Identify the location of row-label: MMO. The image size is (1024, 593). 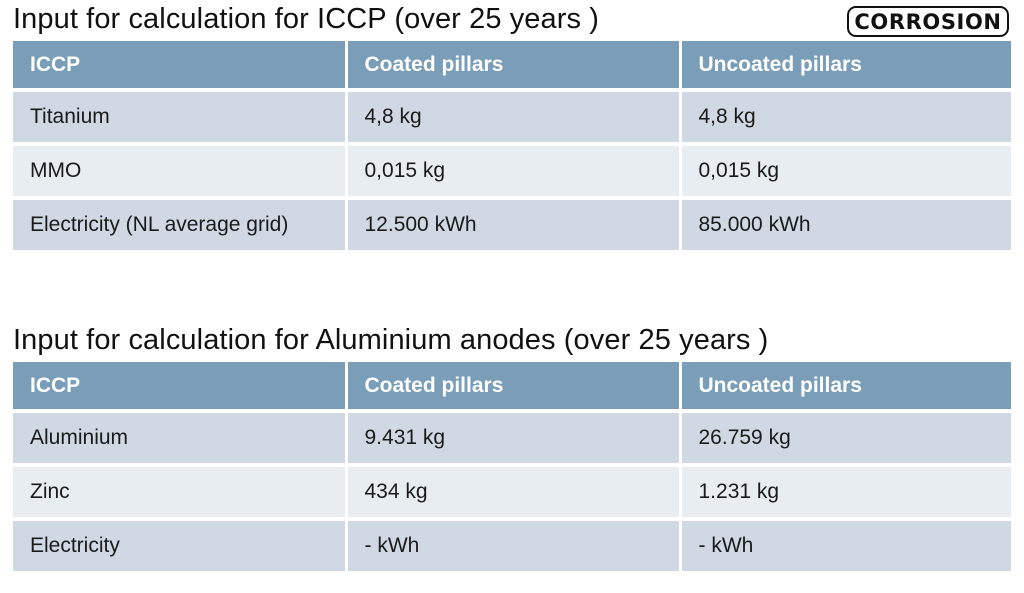
(179, 172).